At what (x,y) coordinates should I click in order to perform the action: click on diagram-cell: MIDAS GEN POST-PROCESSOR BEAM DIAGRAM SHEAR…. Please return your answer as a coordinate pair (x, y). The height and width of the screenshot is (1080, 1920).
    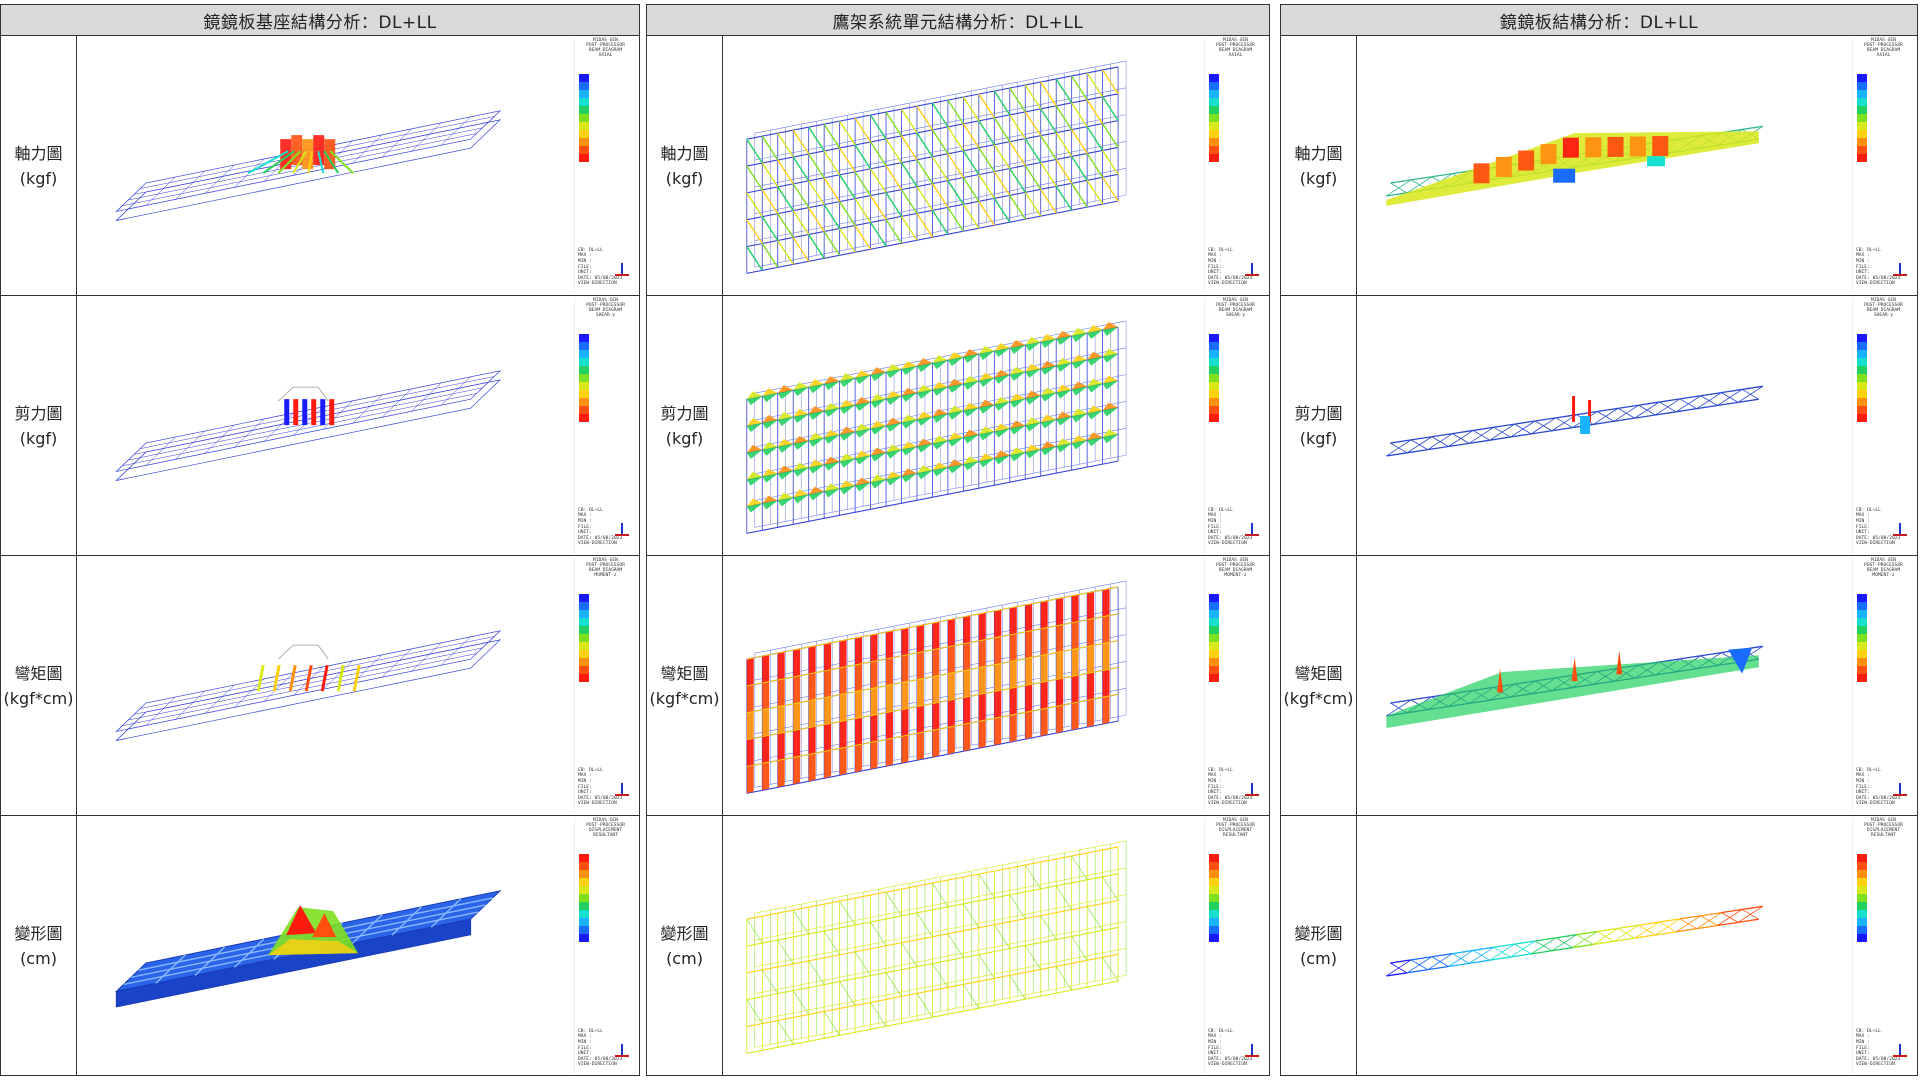
    Looking at the image, I should click on (996, 425).